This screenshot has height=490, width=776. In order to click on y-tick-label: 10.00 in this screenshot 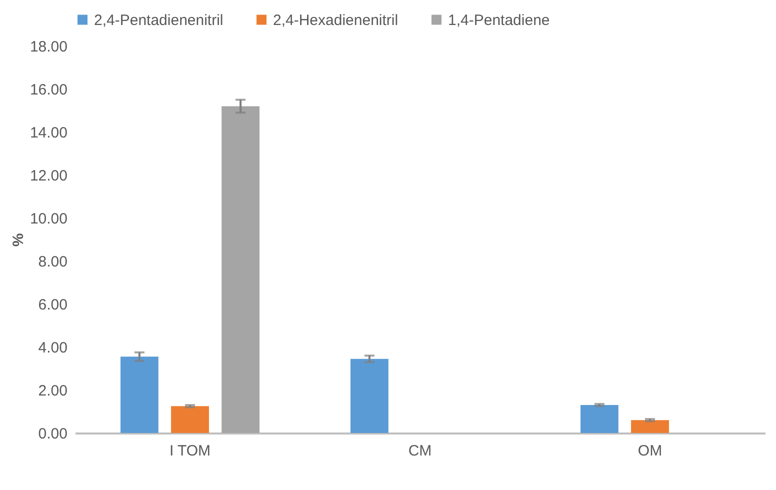, I will do `click(49, 219)`.